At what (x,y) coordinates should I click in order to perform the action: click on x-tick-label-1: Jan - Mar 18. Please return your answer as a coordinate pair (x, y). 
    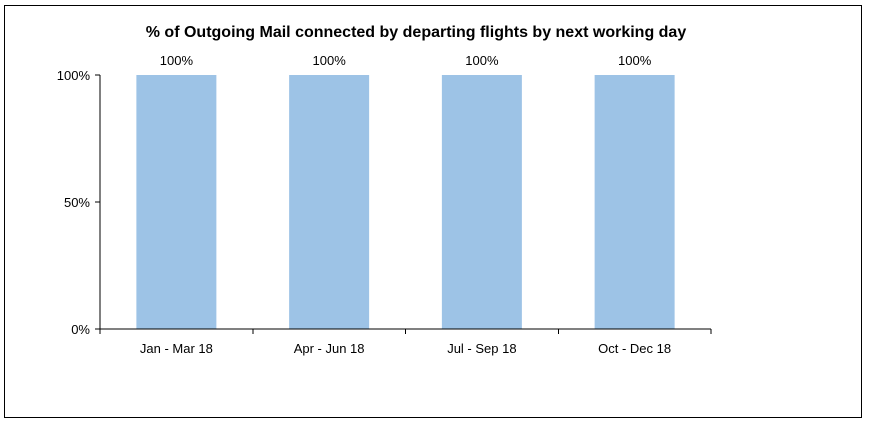
    Looking at the image, I should click on (176, 348).